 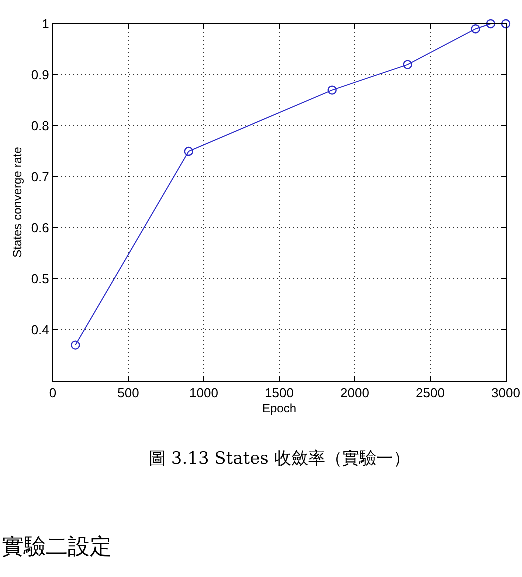 I want to click on y-tick-label: 0.7, so click(x=40, y=177).